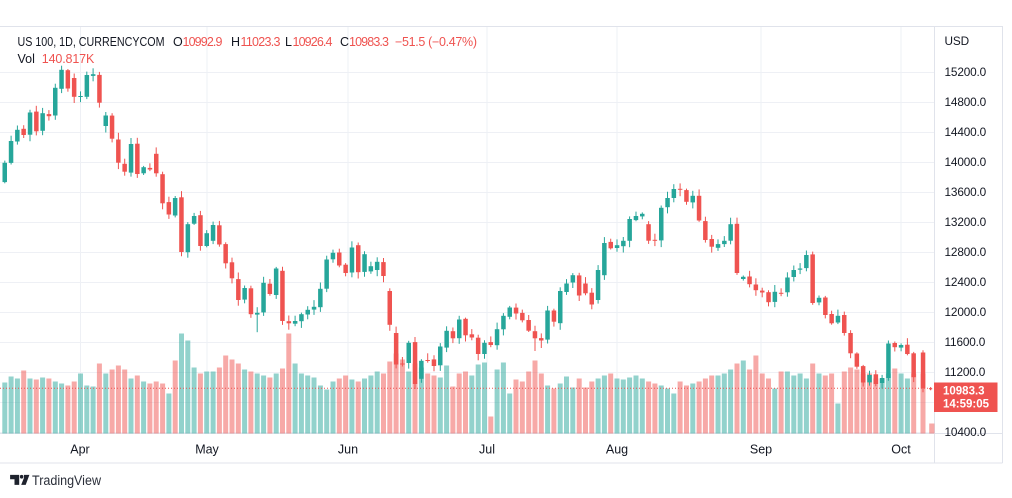 The height and width of the screenshot is (498, 1012). What do you see at coordinates (203, 42) in the screenshot?
I see `svg-text: 10992.9` at bounding box center [203, 42].